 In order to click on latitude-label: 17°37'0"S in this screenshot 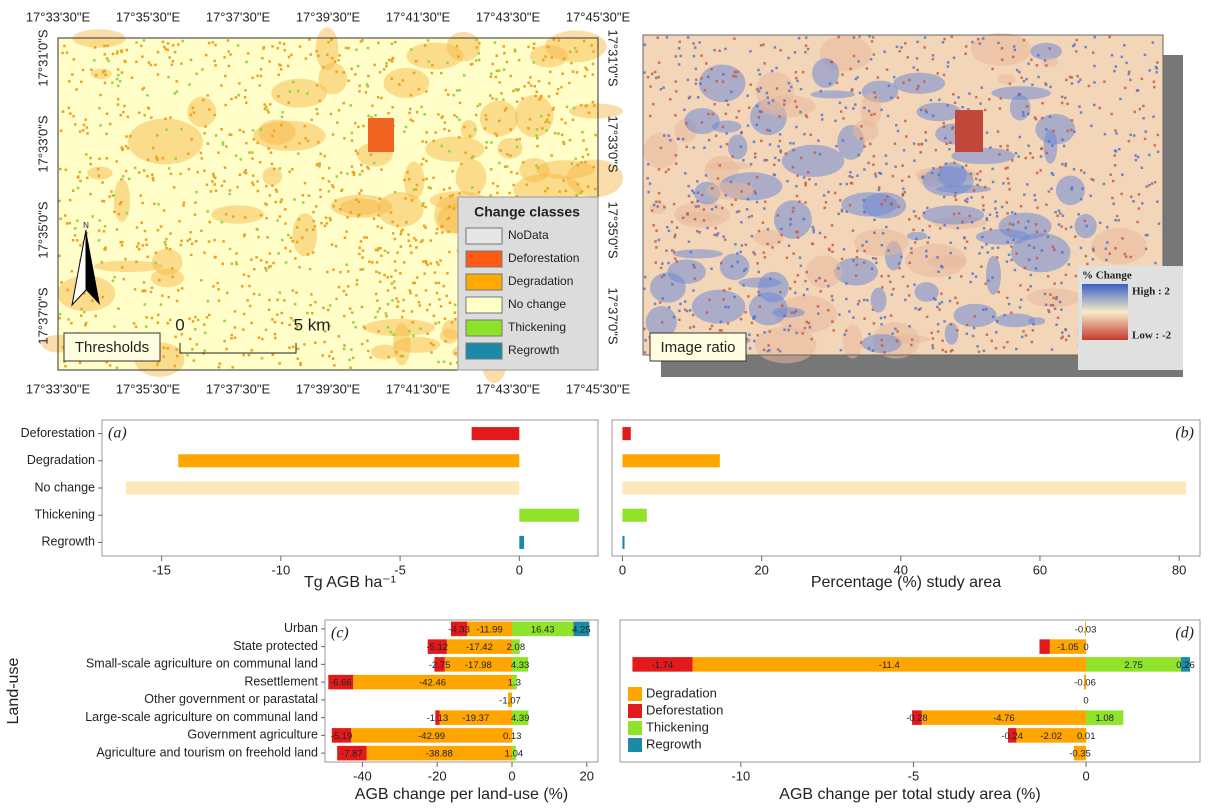, I will do `click(613, 315)`.